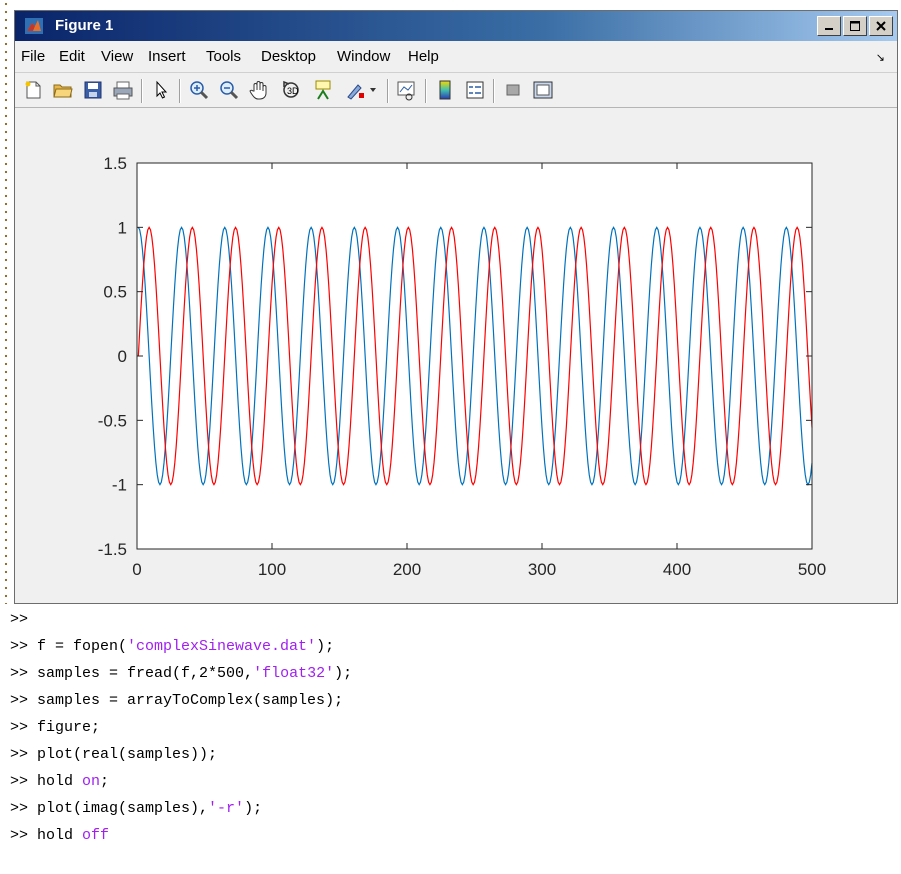 This screenshot has width=901, height=874. Describe the element at coordinates (450, 781) in the screenshot. I see `command-line: >> hold on;` at that location.